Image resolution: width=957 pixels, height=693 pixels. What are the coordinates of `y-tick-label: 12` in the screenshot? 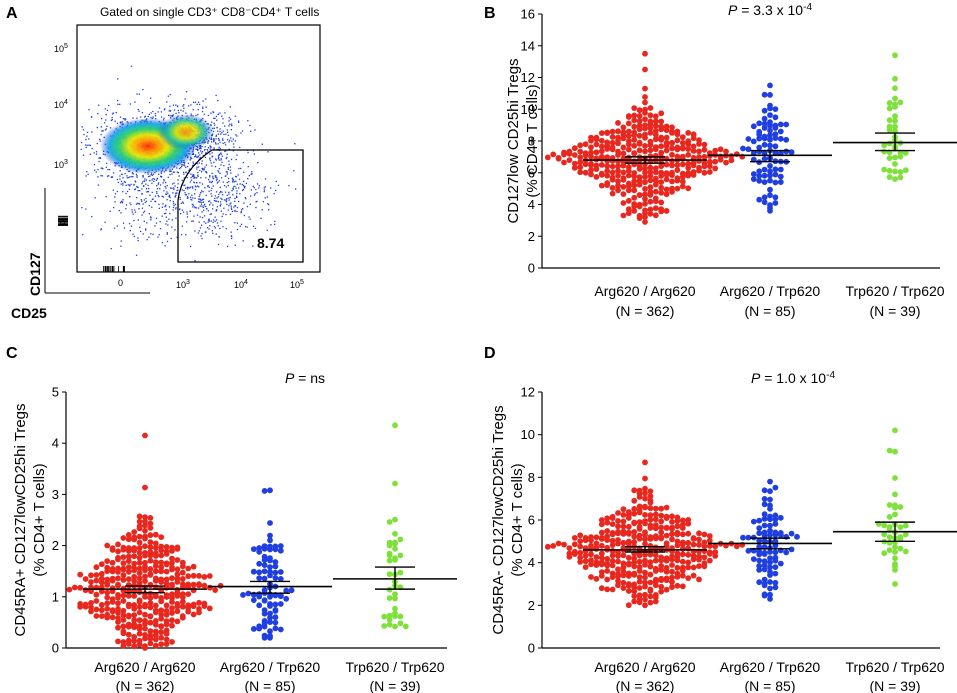 It's located at (528, 77).